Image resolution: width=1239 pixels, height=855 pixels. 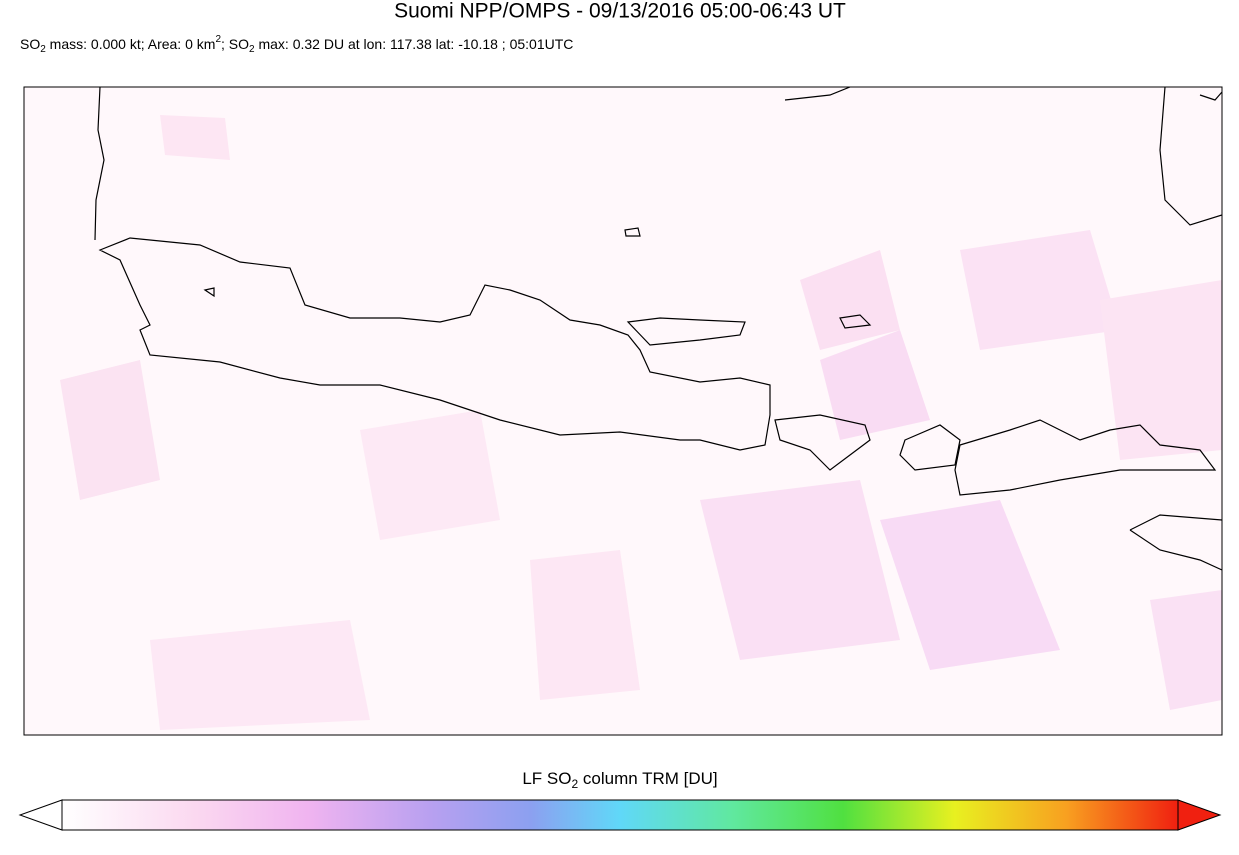 What do you see at coordinates (131, 44) in the screenshot?
I see `subtitle-part: mass: 0.000 kt; Area: 0 km` at bounding box center [131, 44].